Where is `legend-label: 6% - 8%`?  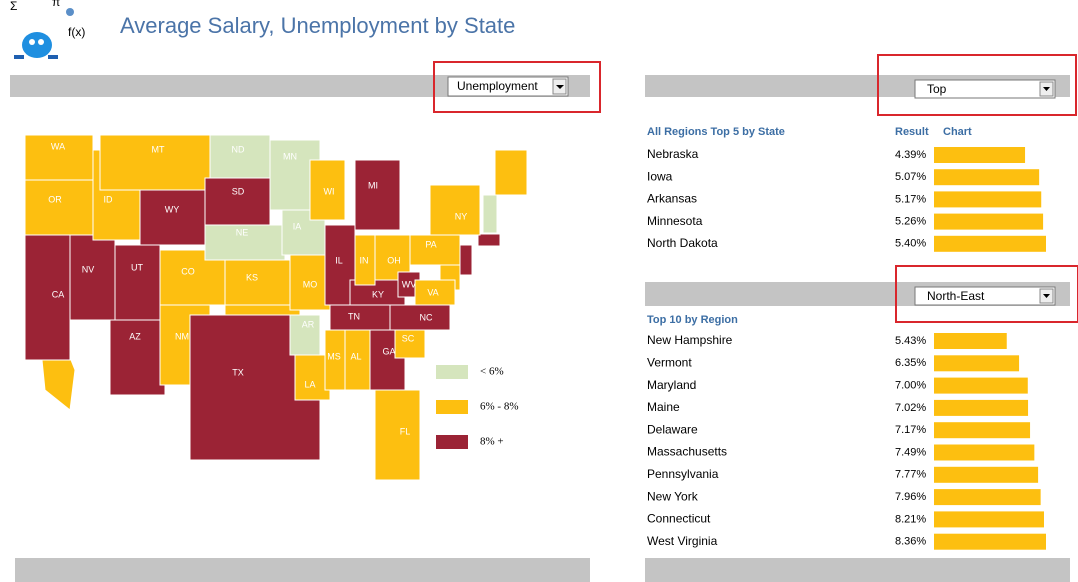
legend-label: 6% - 8% is located at coordinates (499, 407).